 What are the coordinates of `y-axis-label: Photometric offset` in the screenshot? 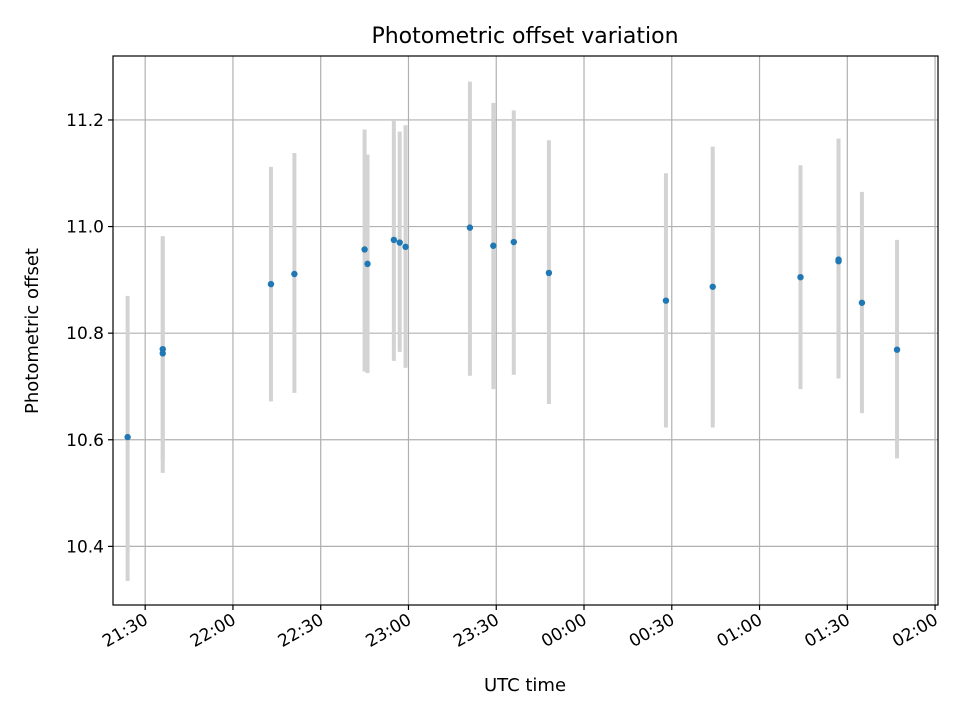 It's located at (32, 331).